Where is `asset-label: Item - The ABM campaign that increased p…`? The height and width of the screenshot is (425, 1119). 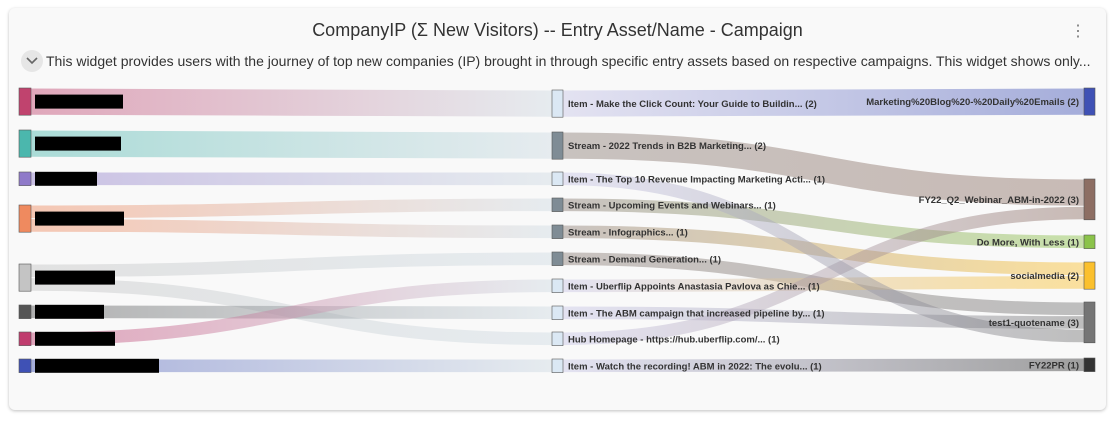
asset-label: Item - The ABM campaign that increased p… is located at coordinates (696, 313).